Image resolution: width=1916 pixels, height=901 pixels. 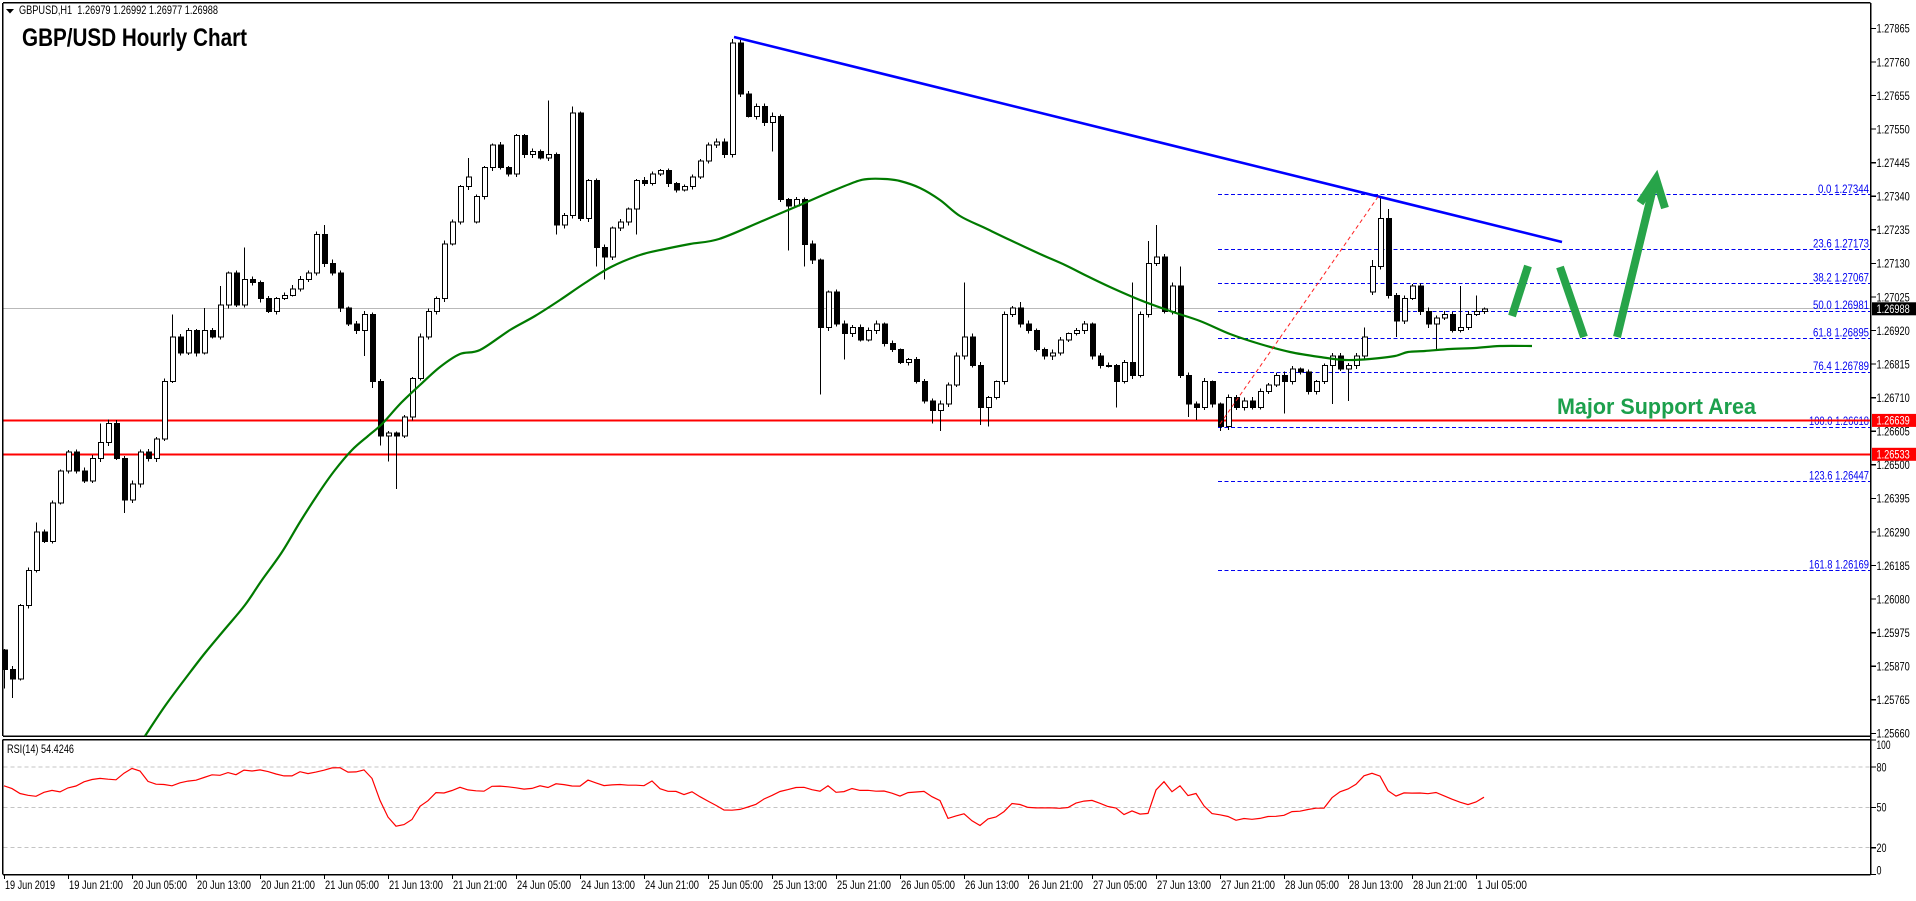 I want to click on svg-text: 1.26395, so click(x=1894, y=499).